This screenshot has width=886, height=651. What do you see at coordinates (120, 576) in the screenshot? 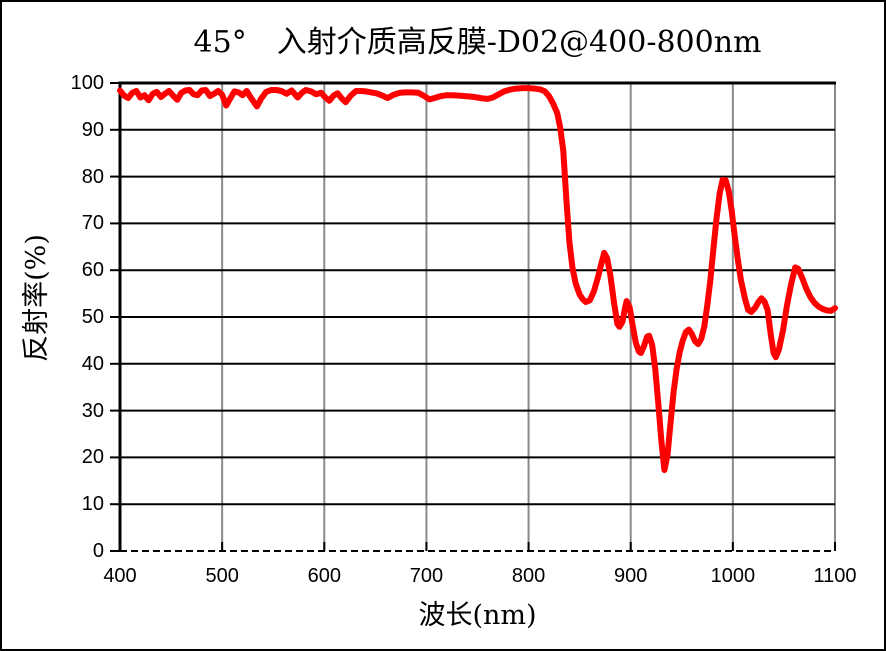
I see `x-tick-label: 400` at bounding box center [120, 576].